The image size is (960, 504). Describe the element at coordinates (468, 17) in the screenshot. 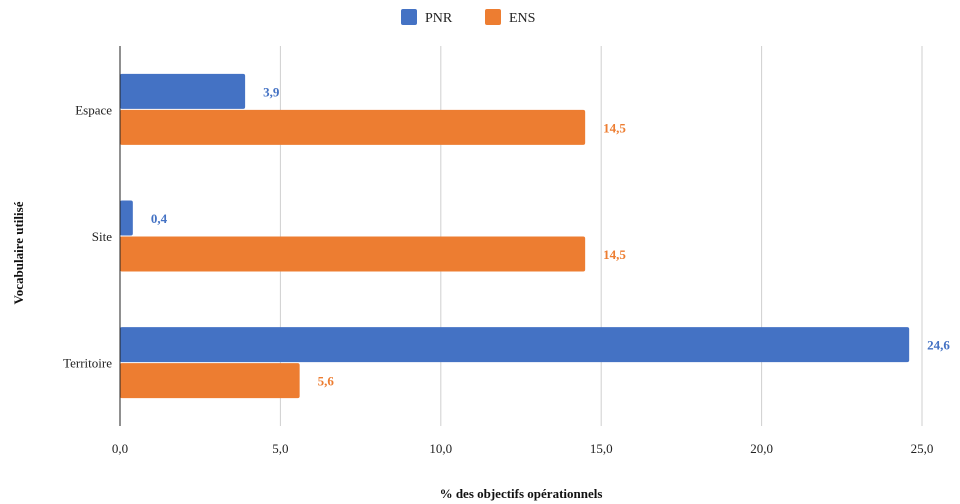

I see `legend: PNR ENS` at that location.